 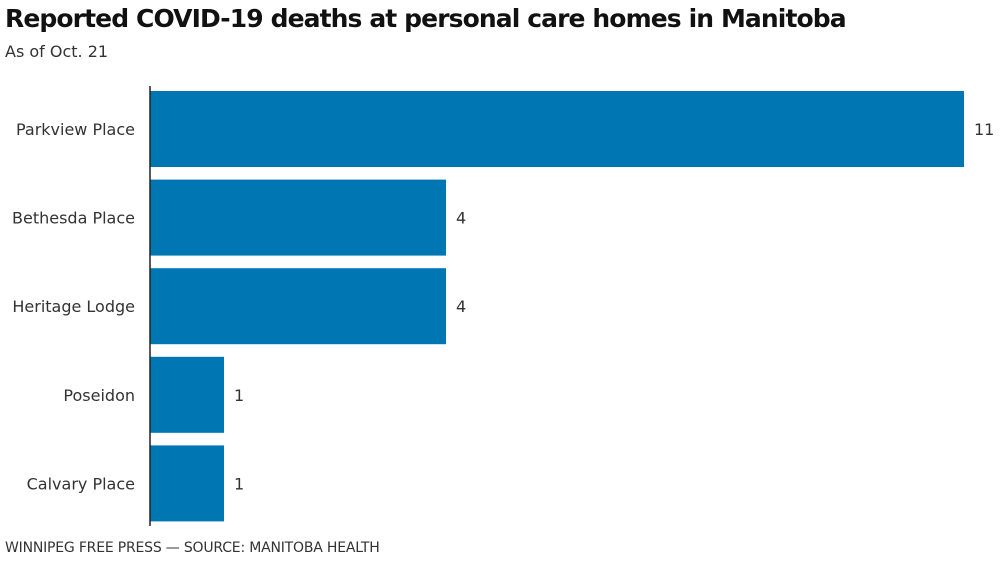 I want to click on category-label: Calvary Place, so click(x=81, y=483).